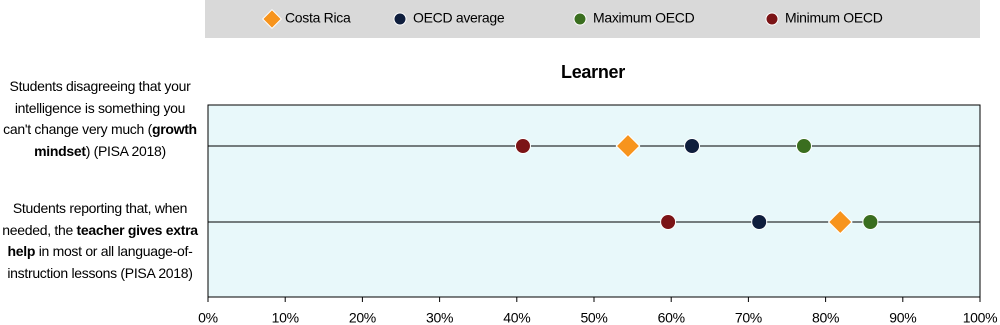 The image size is (1000, 325). What do you see at coordinates (834, 18) in the screenshot?
I see `legend-label: Minimum OECD` at bounding box center [834, 18].